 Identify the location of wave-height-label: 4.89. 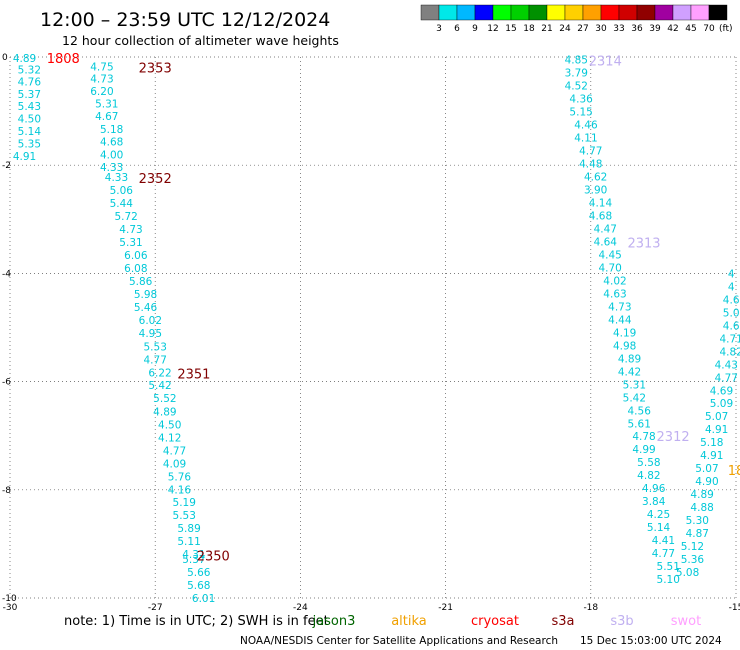
(629, 359).